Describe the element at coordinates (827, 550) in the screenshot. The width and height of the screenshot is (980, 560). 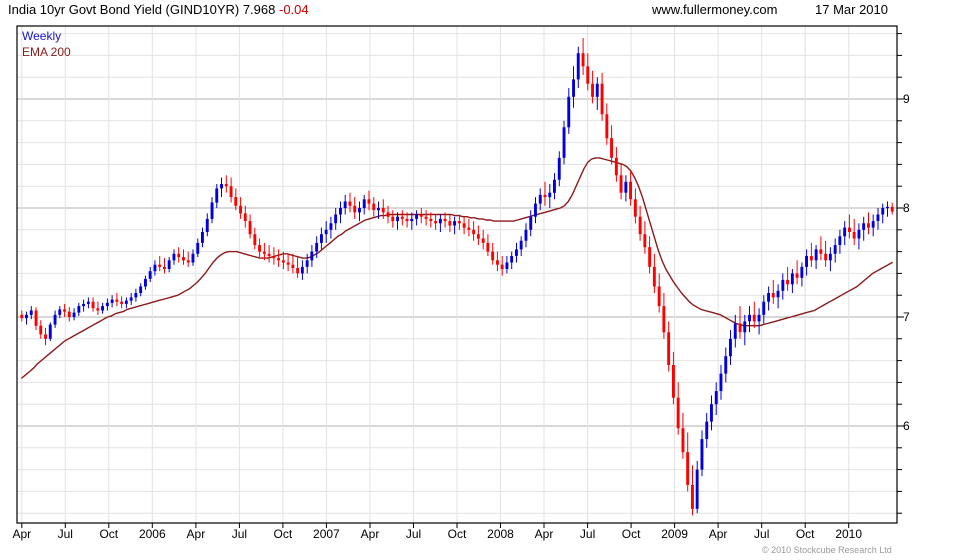
I see `copyright-notice: © 2010 Stockcube Research Ltd` at that location.